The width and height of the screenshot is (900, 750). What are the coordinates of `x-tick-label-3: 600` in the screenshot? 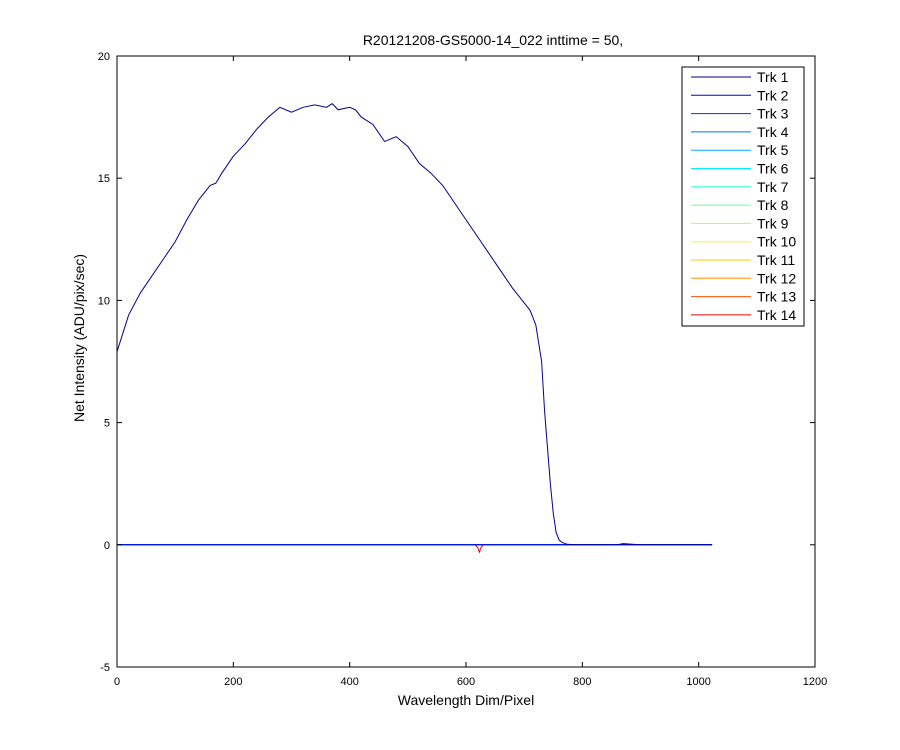 It's located at (466, 682).